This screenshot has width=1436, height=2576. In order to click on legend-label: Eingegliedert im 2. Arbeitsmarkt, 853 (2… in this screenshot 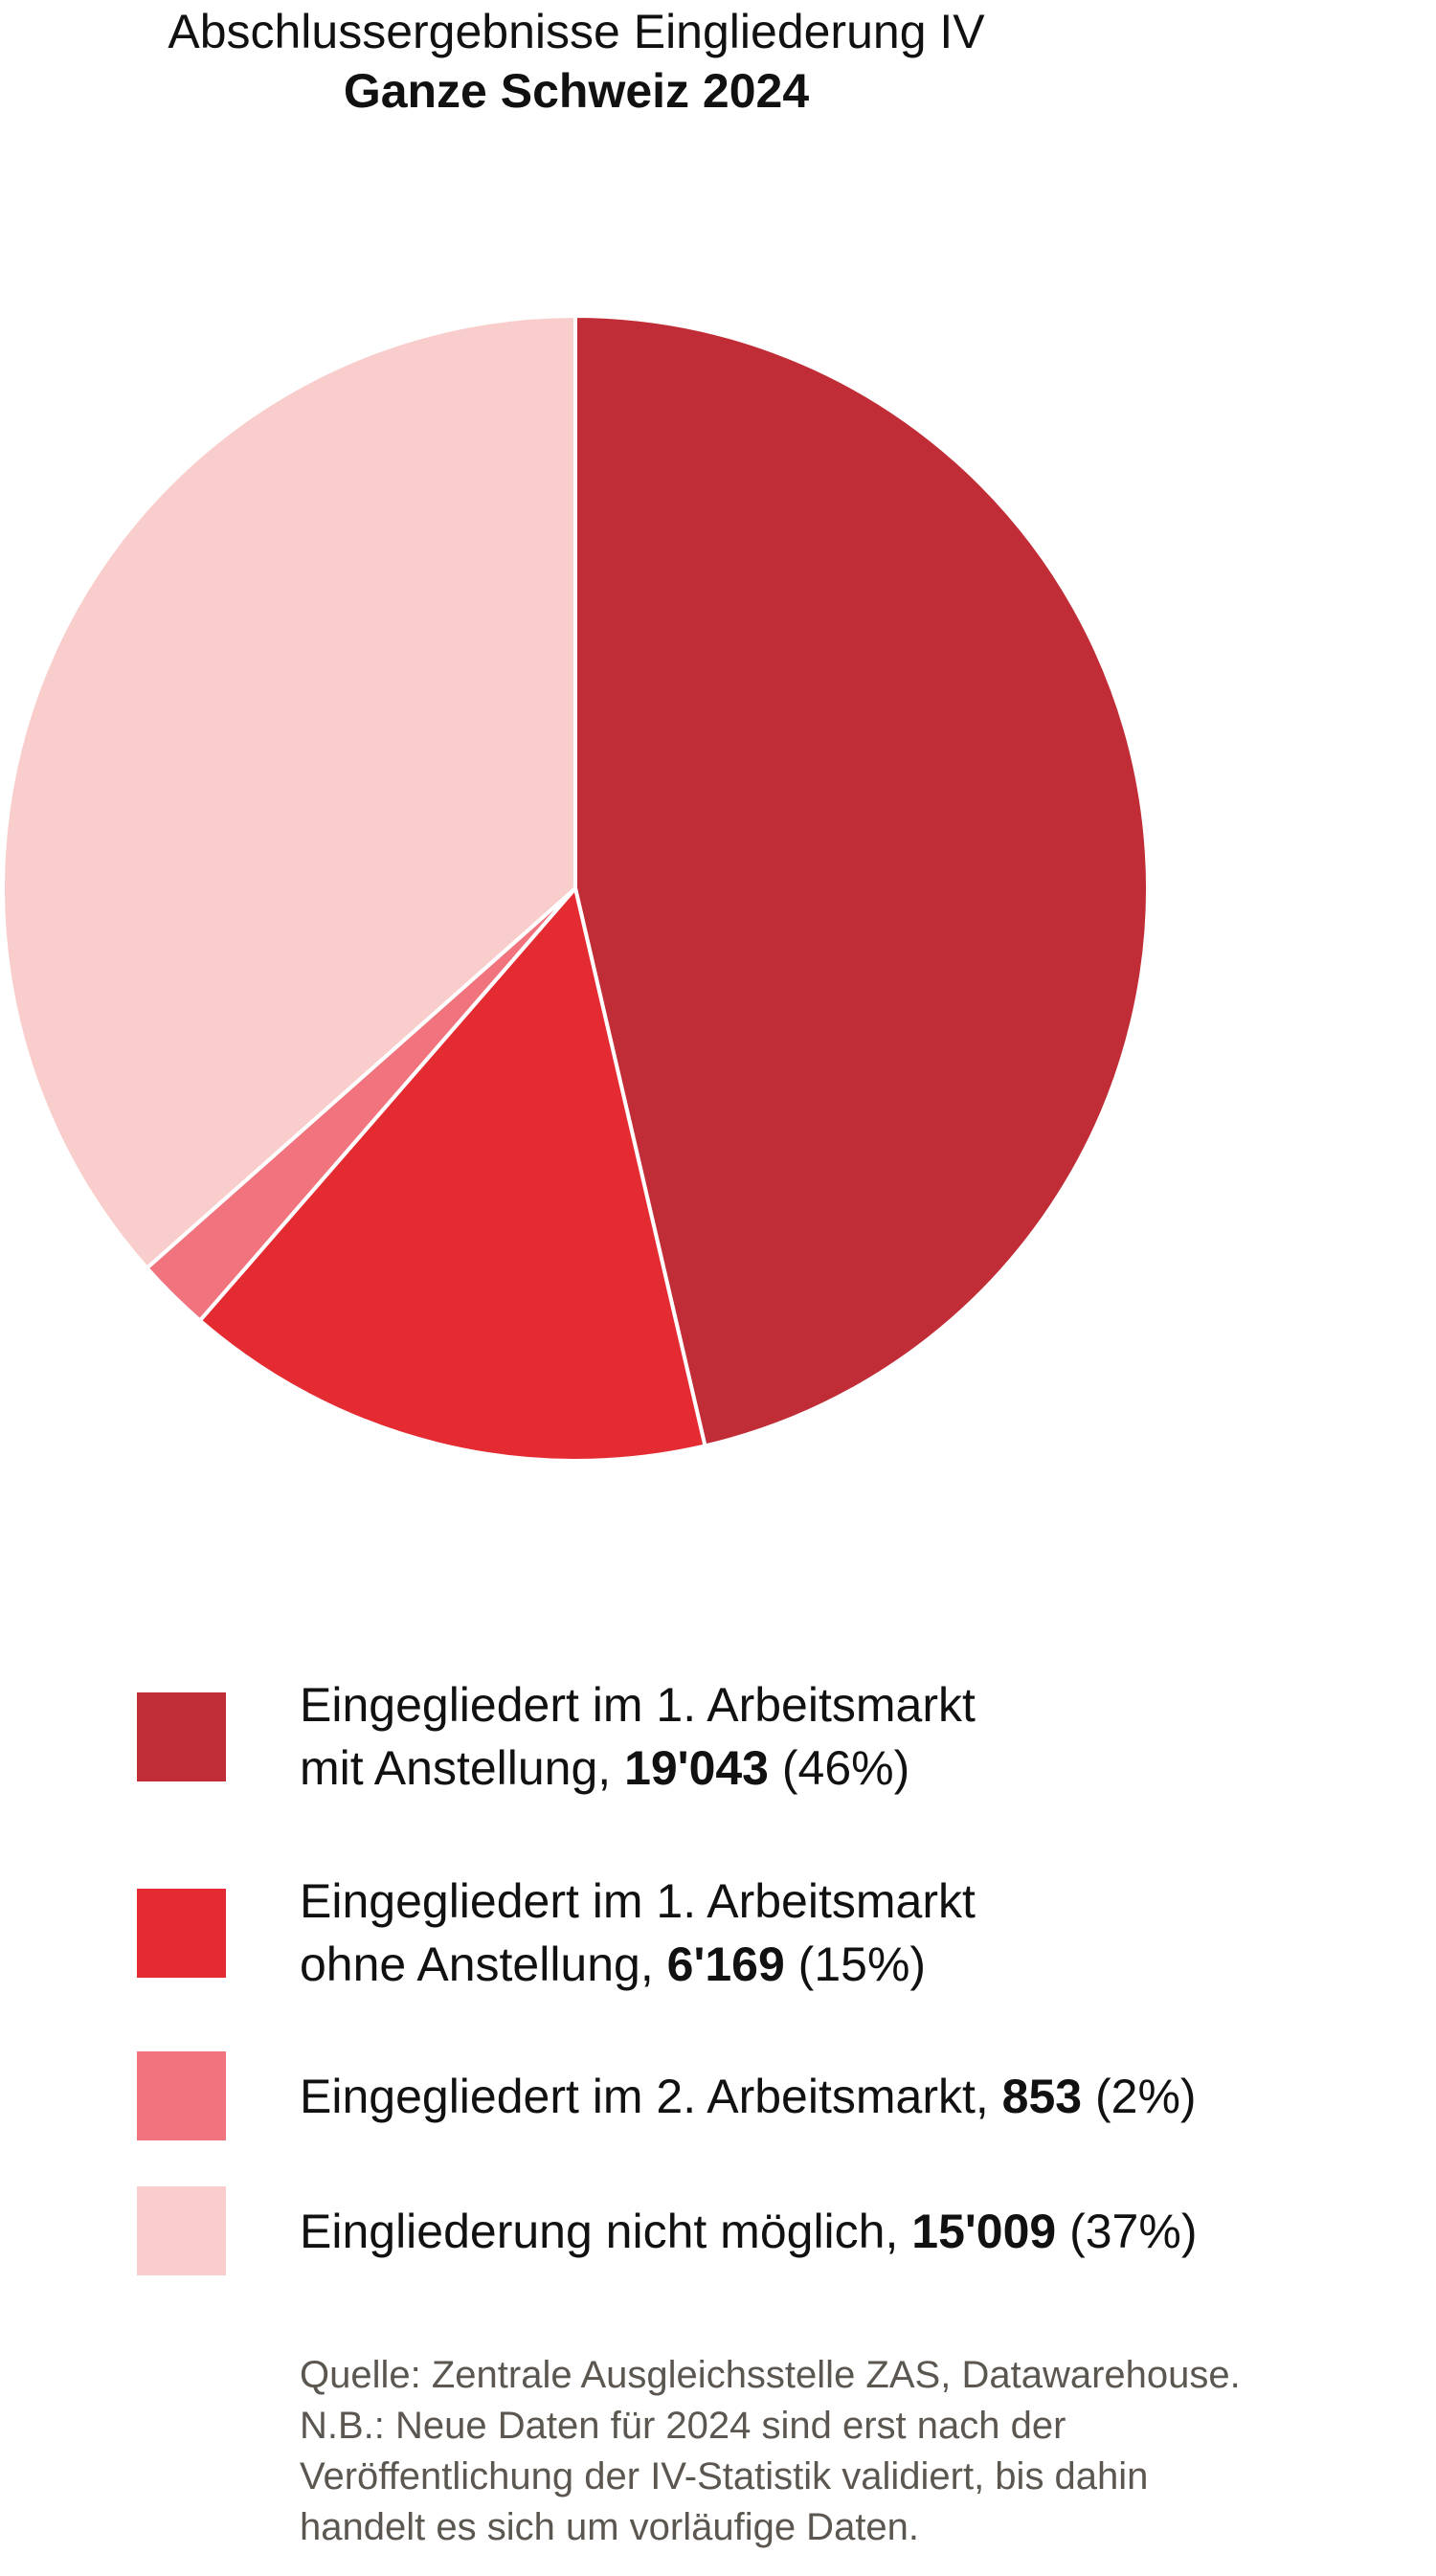, I will do `click(748, 2096)`.